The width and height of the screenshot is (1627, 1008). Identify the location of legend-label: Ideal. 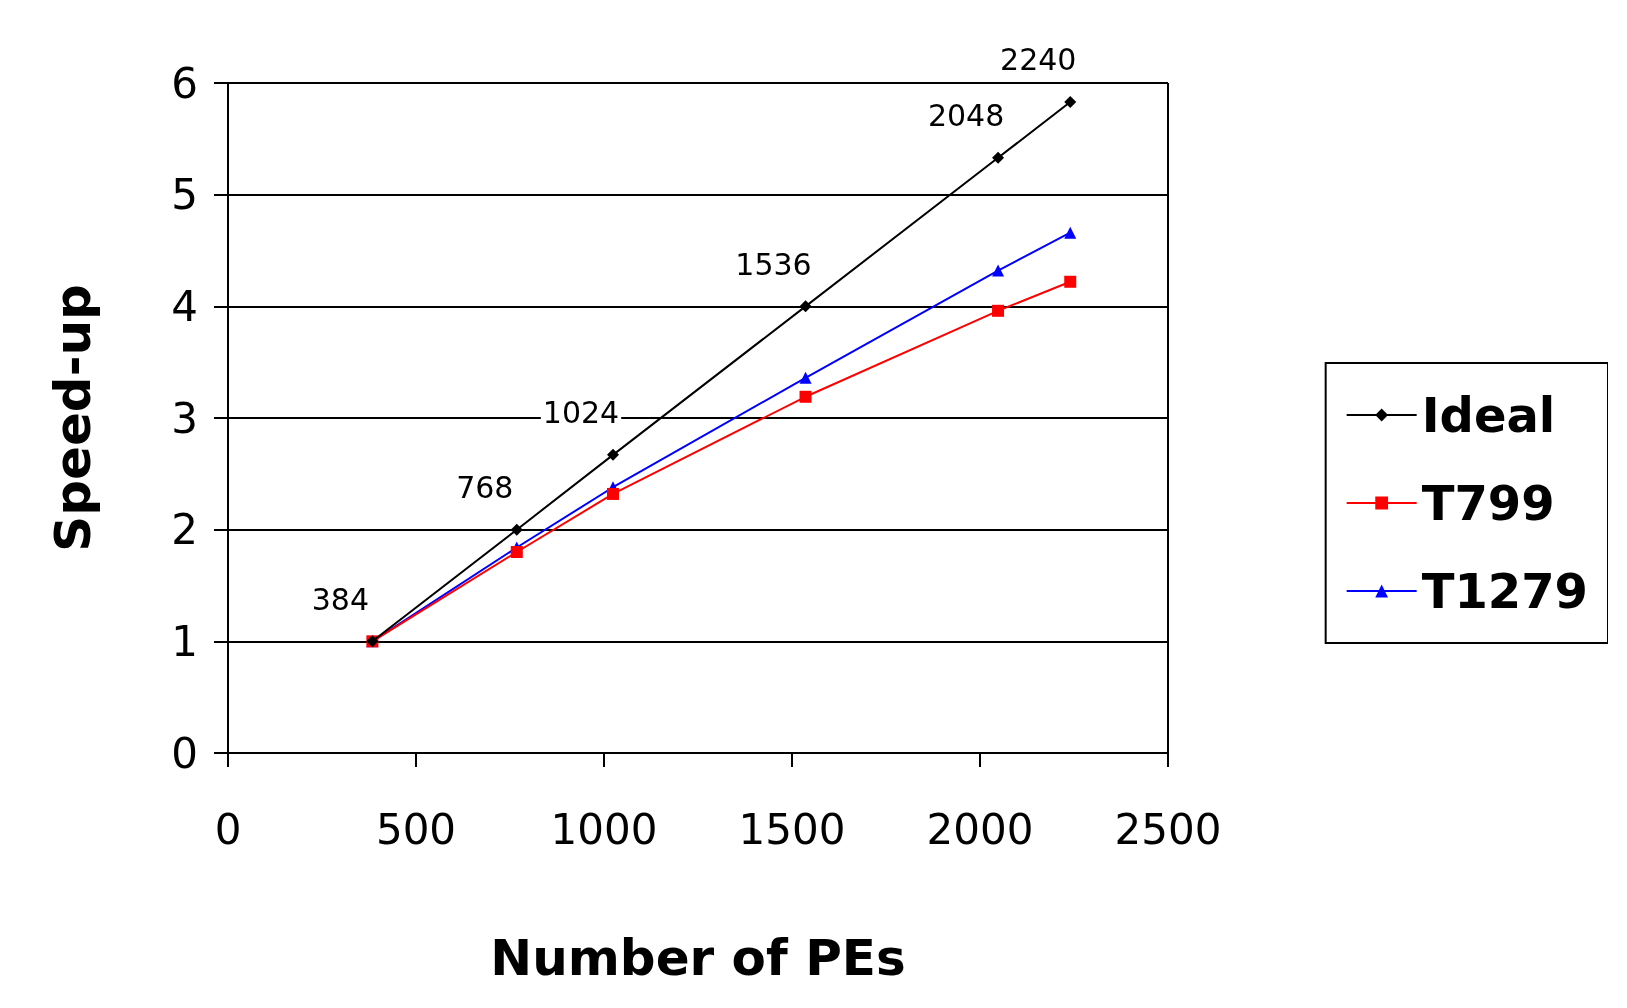
(1488, 415).